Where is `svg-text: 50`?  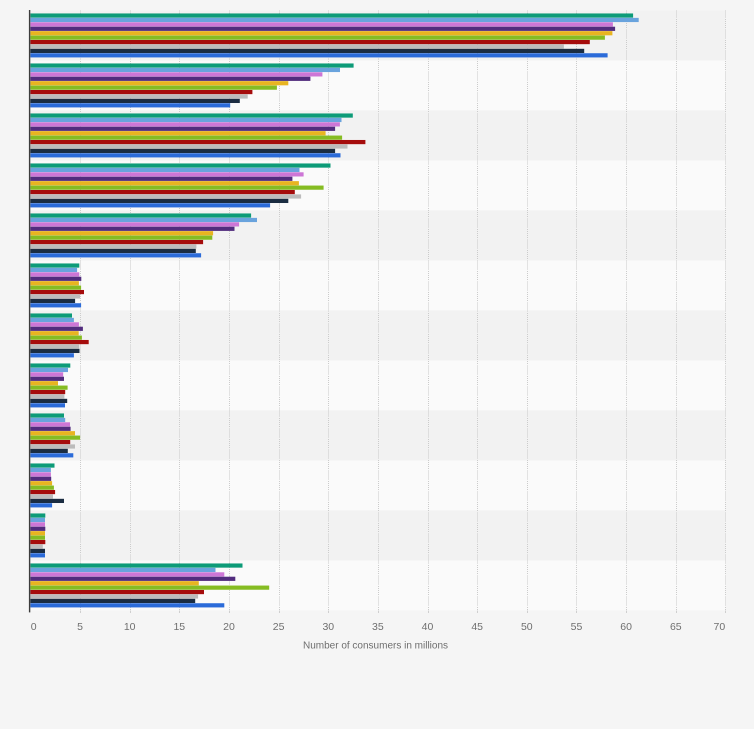 svg-text: 50 is located at coordinates (527, 627).